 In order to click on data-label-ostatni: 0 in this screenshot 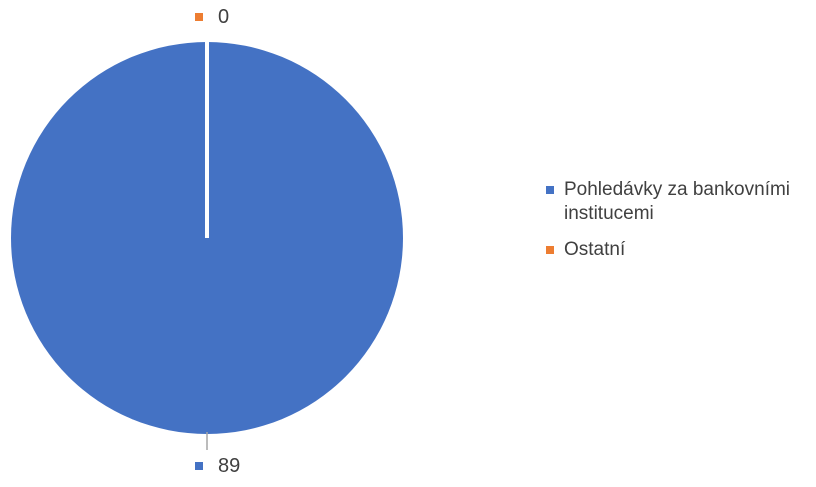, I will do `click(212, 17)`.